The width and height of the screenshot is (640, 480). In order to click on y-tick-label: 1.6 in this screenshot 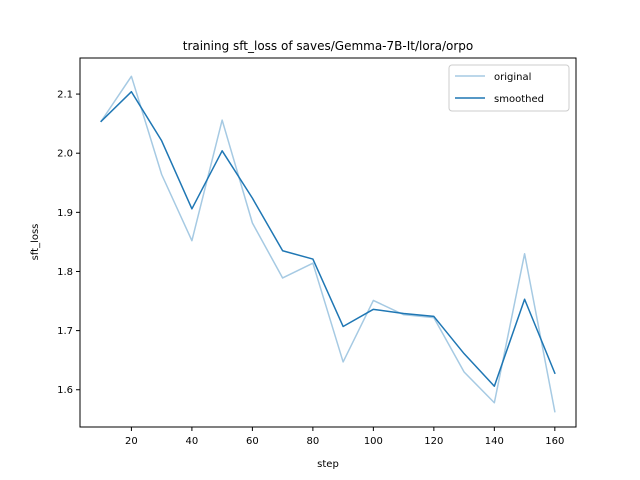, I will do `click(65, 390)`.